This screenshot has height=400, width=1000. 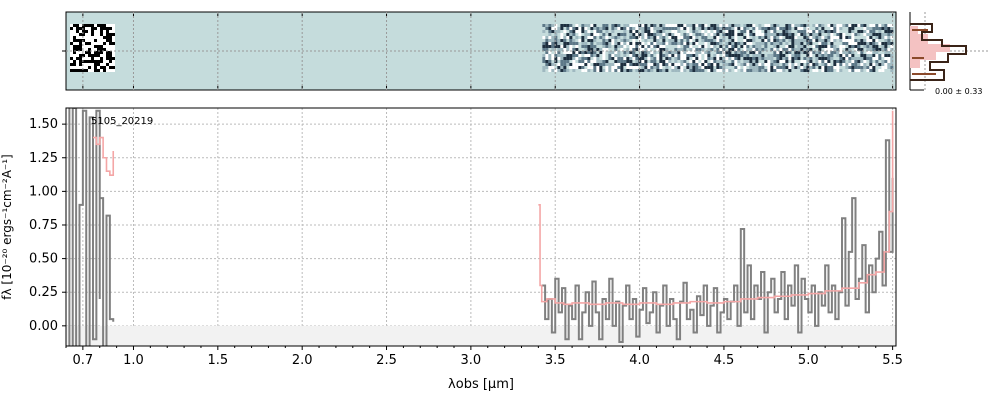 What do you see at coordinates (892, 360) in the screenshot?
I see `x-tick-label: 5.5` at bounding box center [892, 360].